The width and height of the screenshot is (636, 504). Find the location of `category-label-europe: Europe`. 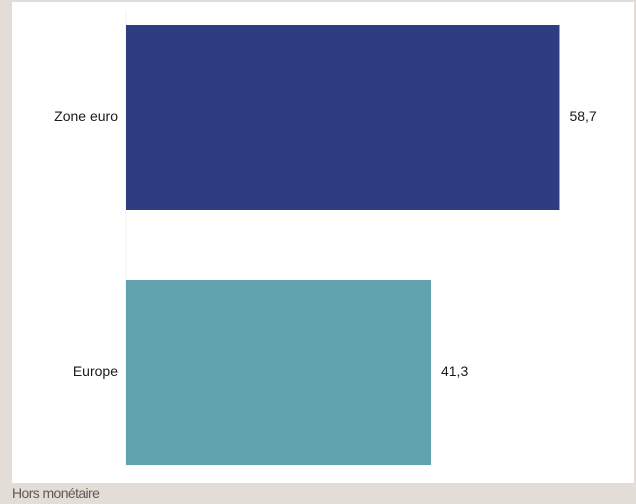

category-label-europe: Europe is located at coordinates (95, 371).